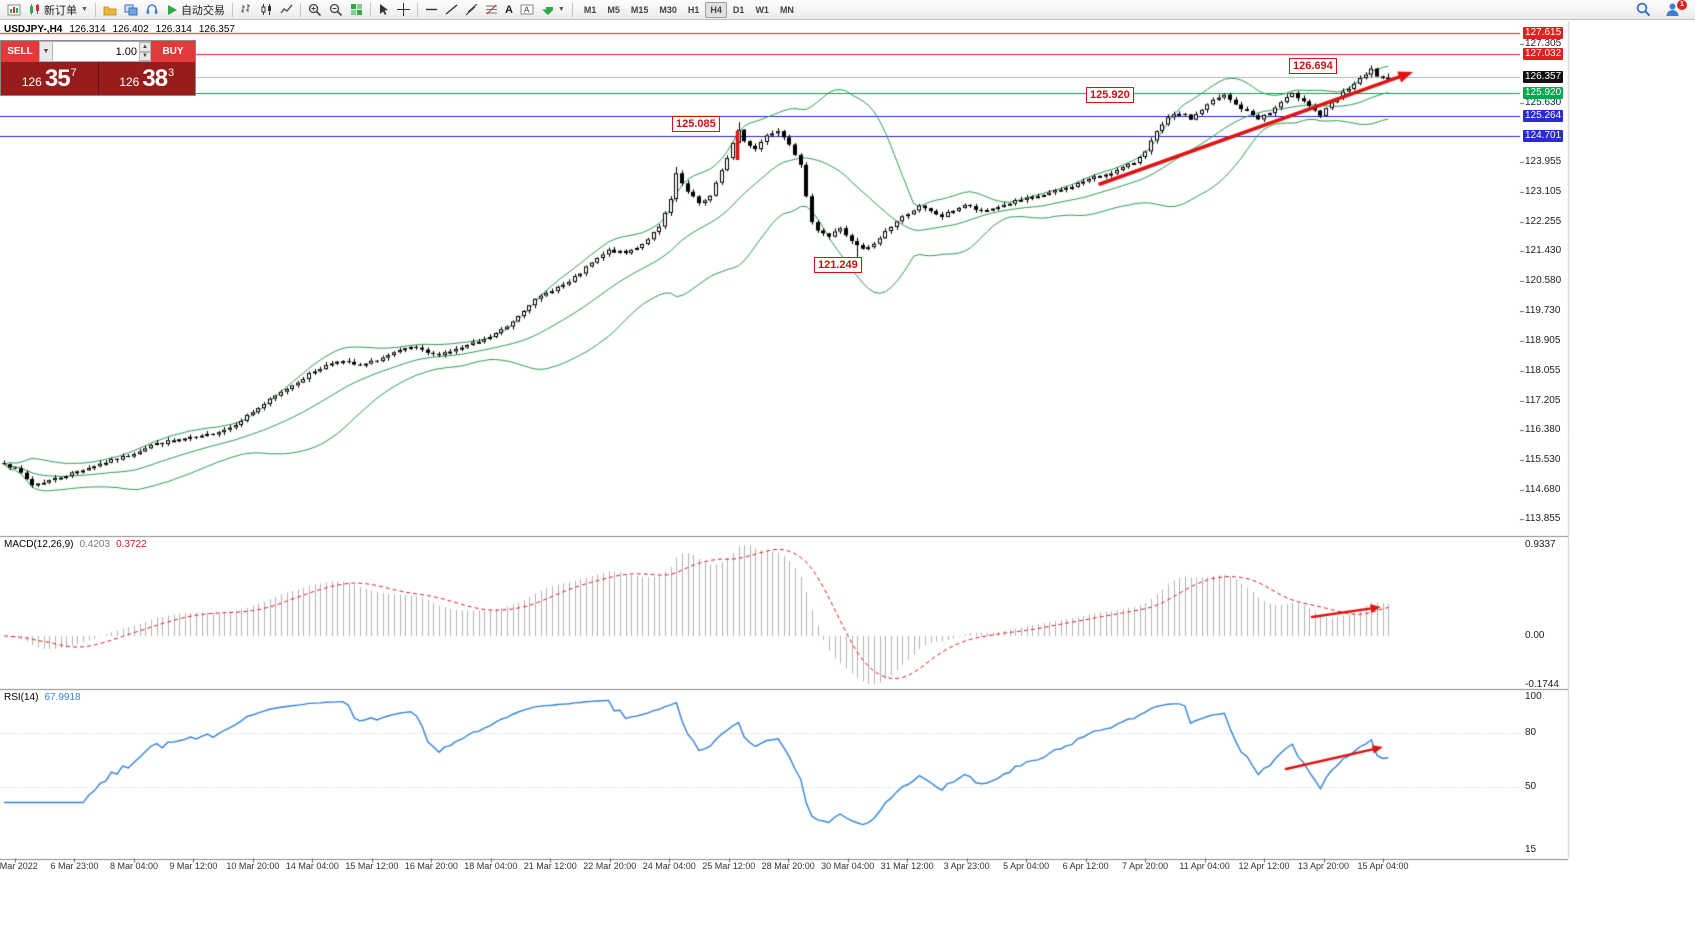 This screenshot has width=1695, height=944. Describe the element at coordinates (75, 544) in the screenshot. I see `macd-header: MACD(12,26,9) 0.4203 0.3722` at that location.